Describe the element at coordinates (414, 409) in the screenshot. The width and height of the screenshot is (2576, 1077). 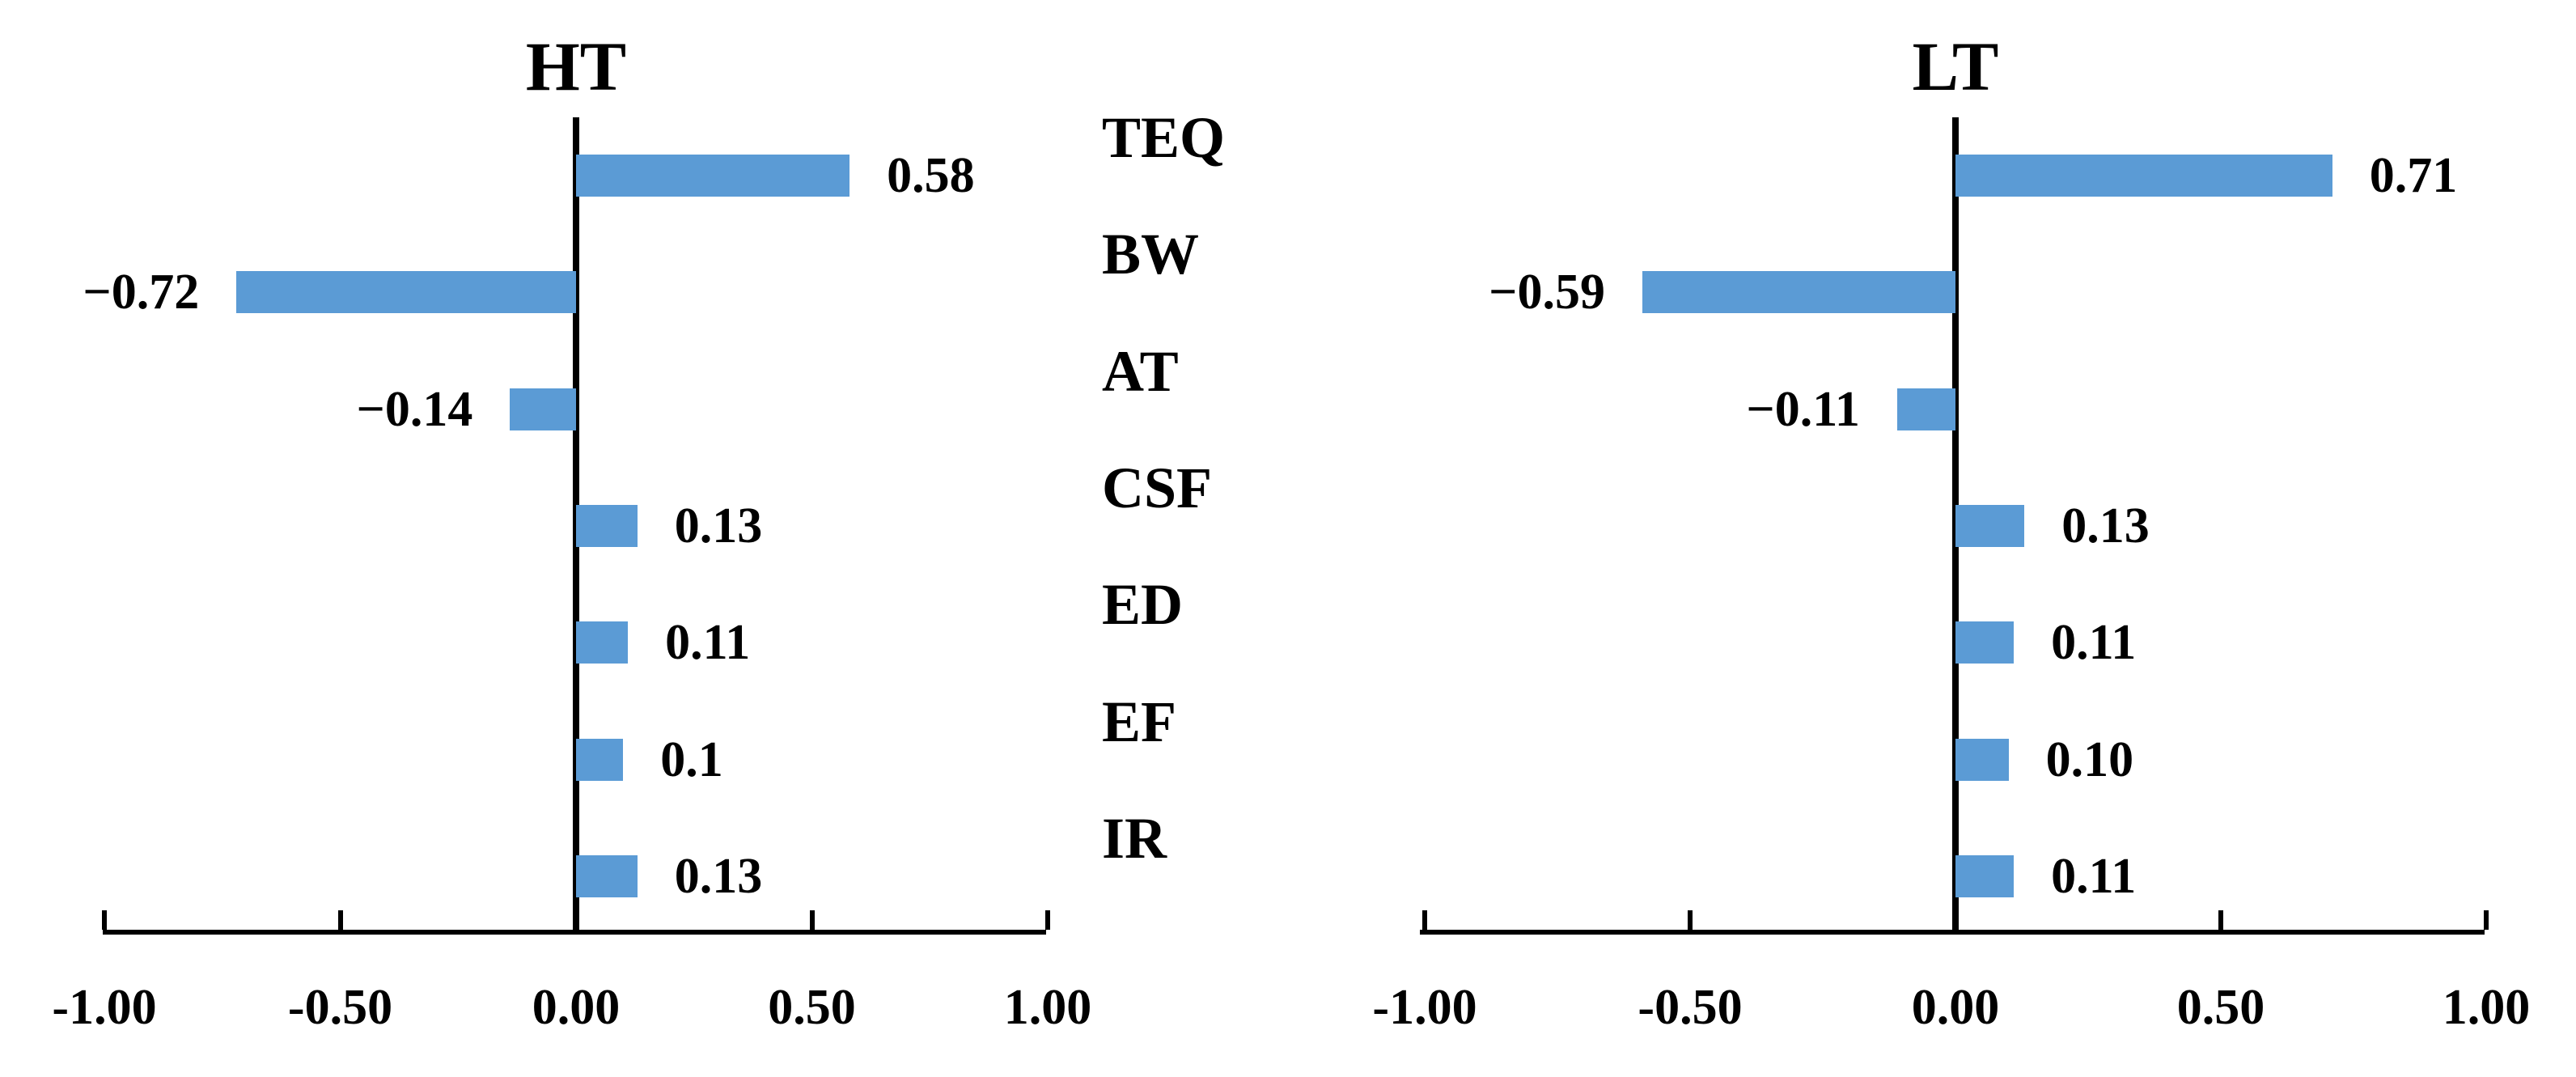
I see `value-label-at: −0.14` at that location.